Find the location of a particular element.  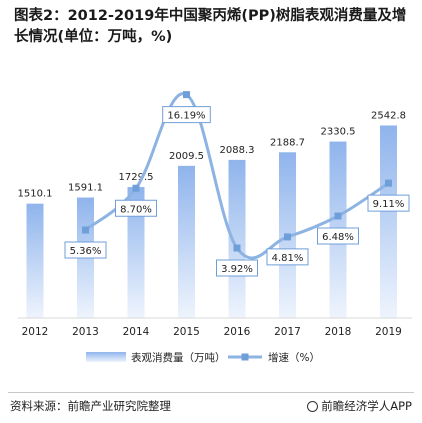

growth-label-box-2017 is located at coordinates (287, 257).